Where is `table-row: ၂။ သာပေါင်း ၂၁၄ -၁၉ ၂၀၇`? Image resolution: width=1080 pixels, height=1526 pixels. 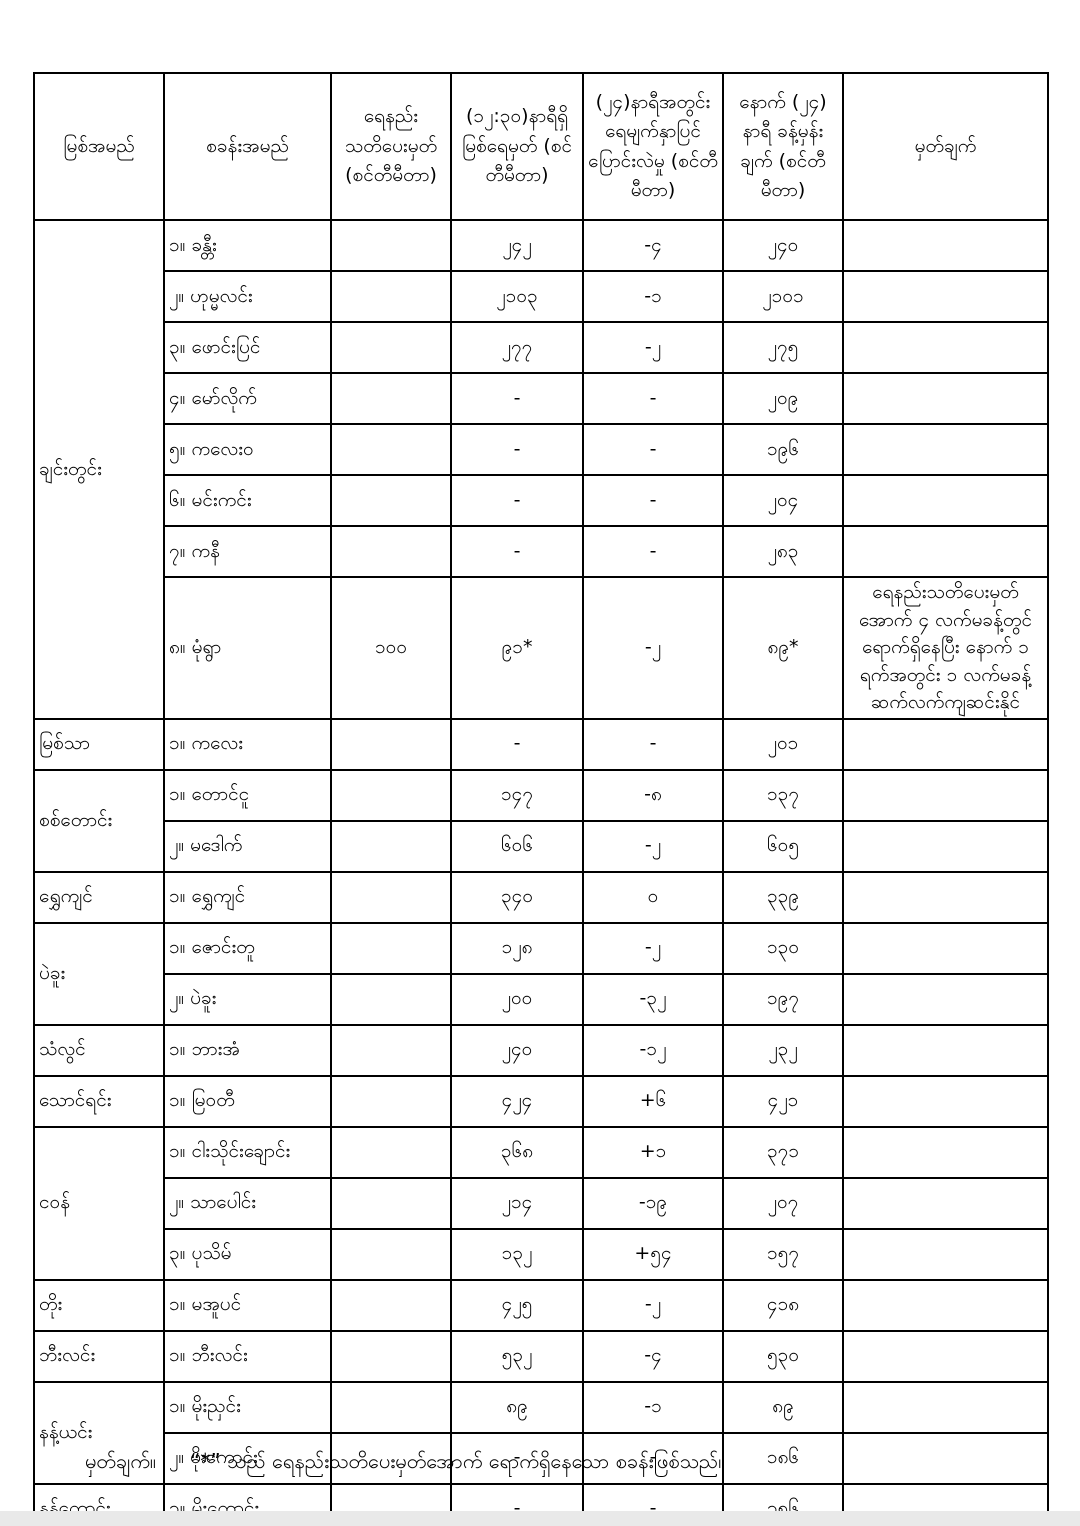
table-row: ၂။ သာပေါင်း ၂၁၄ -၁၉ ၂၀၇ is located at coordinates (541, 1203).